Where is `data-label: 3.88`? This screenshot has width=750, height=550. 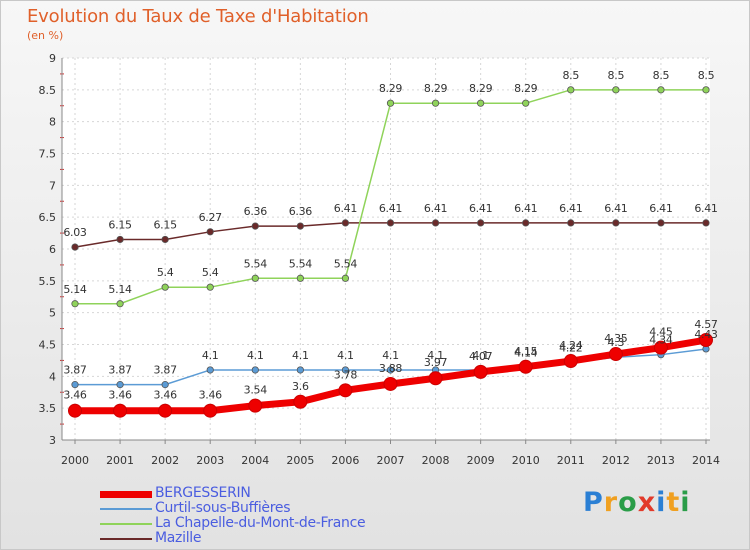 data-label: 3.88 is located at coordinates (391, 368).